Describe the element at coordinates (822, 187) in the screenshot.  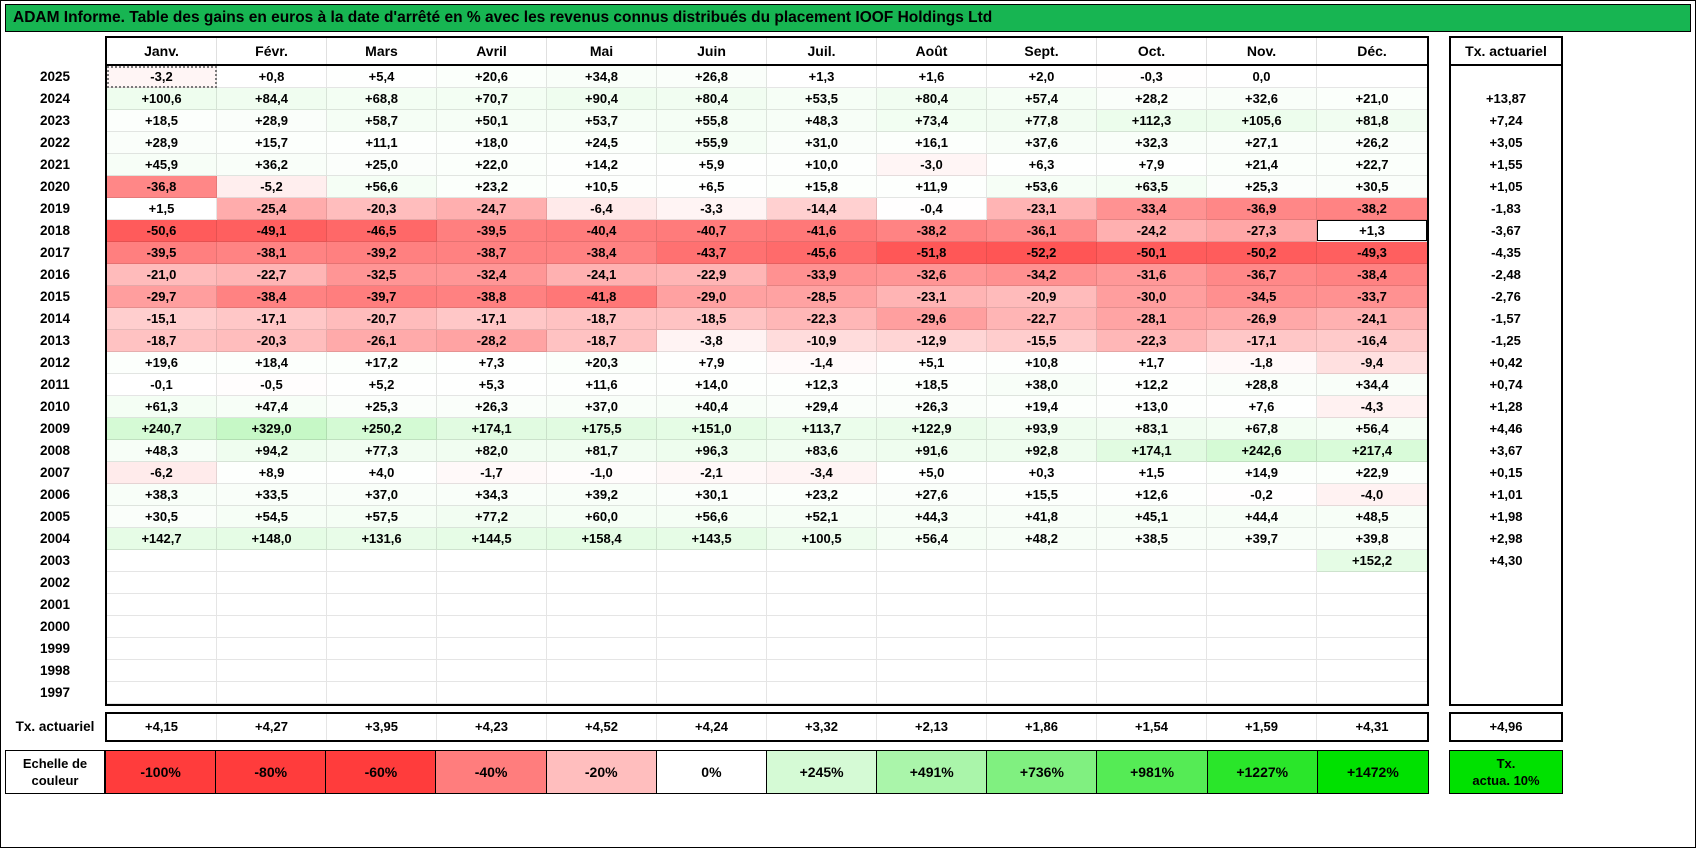
I see `gain-cell: +15,8` at that location.